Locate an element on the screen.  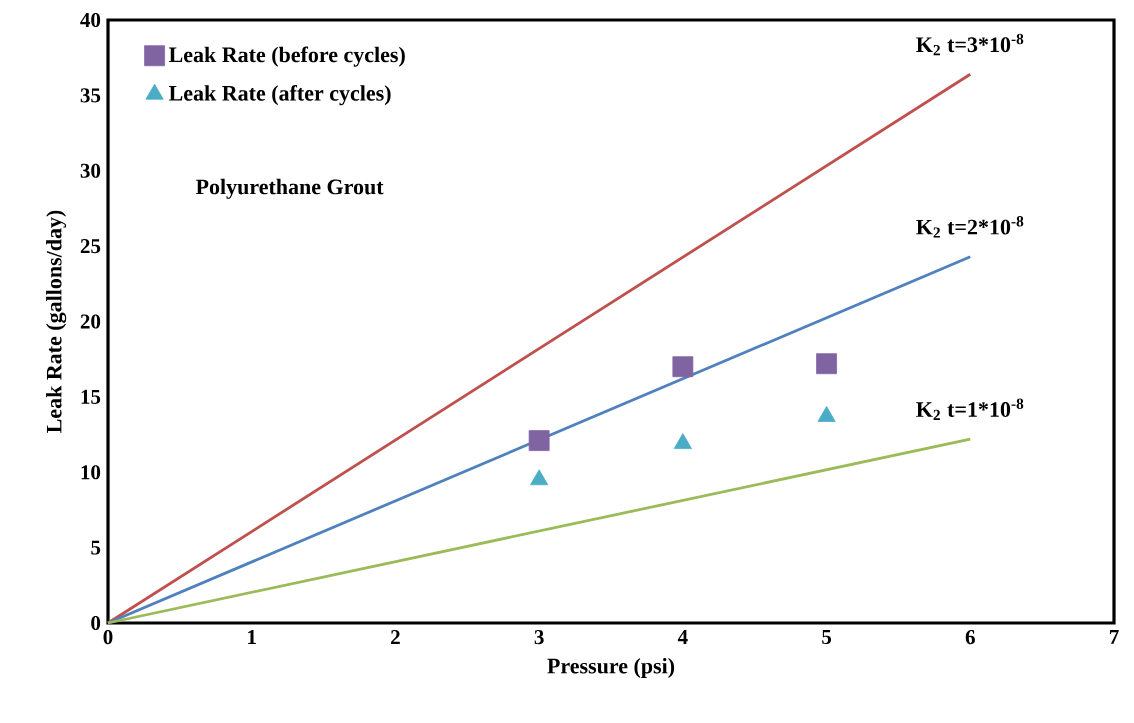
x-tick-label: 4 is located at coordinates (682, 637).